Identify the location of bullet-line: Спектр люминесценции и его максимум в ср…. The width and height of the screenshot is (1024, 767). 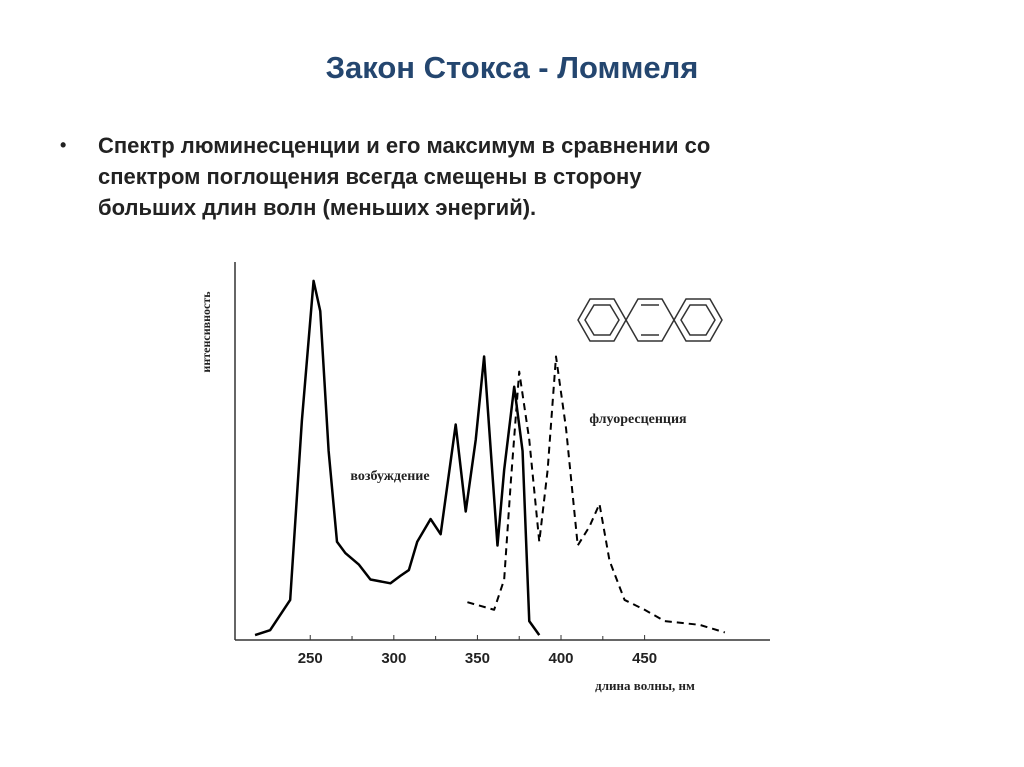
(404, 145).